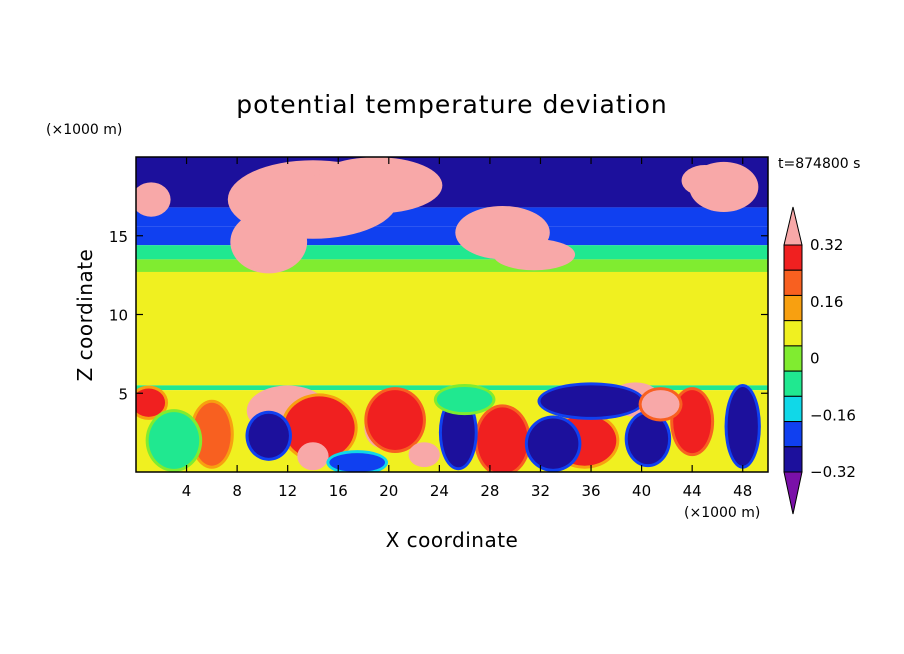  Describe the element at coordinates (187, 491) in the screenshot. I see `x-tick-label-0: 4` at that location.